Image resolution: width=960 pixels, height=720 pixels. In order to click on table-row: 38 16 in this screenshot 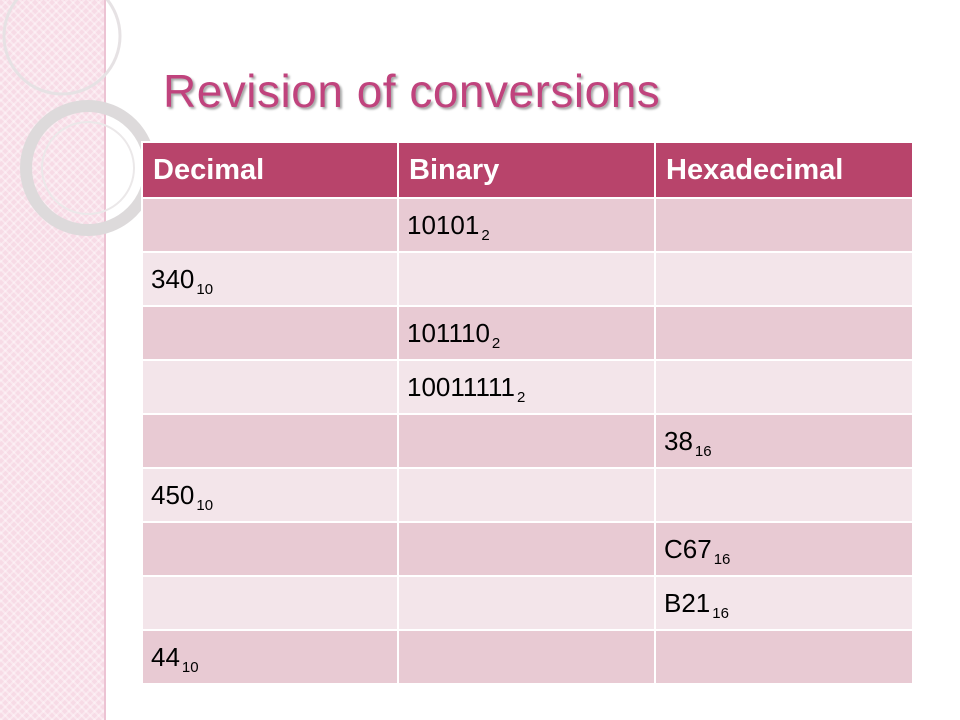, I will do `click(527, 441)`.